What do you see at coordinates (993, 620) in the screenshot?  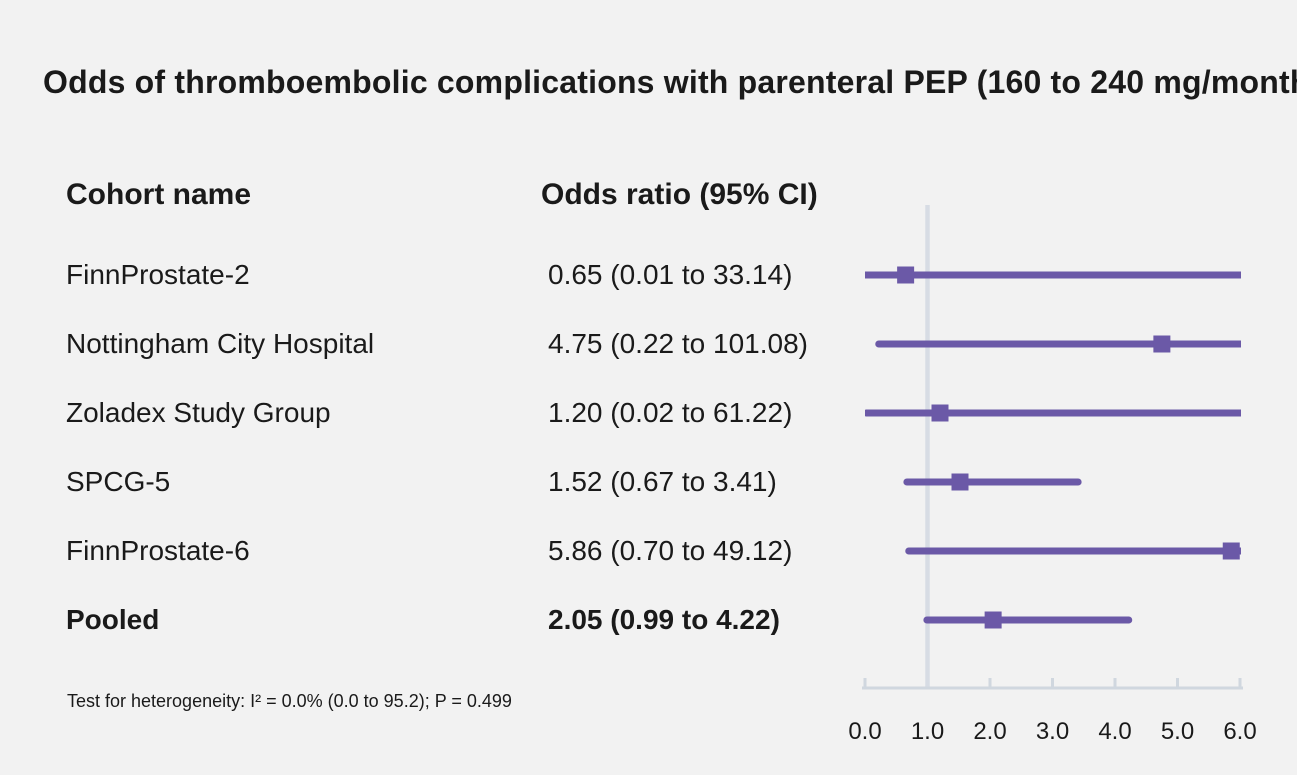 I see `pooled-estimate-marker` at bounding box center [993, 620].